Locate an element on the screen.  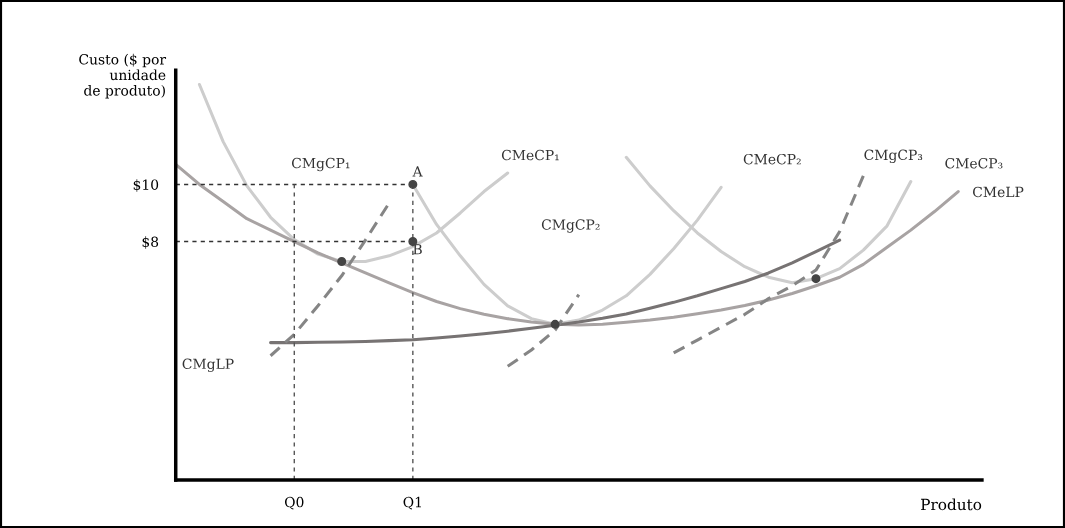
x-axis-title: Produto is located at coordinates (951, 504).